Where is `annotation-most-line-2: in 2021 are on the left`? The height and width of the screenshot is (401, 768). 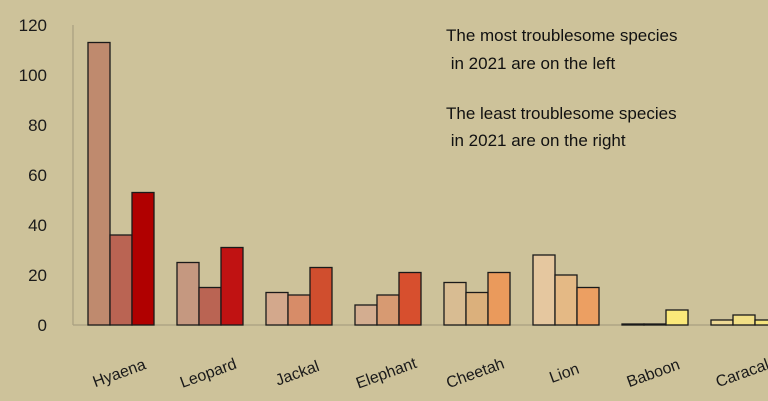 annotation-most-line-2: in 2021 are on the left is located at coordinates (530, 63).